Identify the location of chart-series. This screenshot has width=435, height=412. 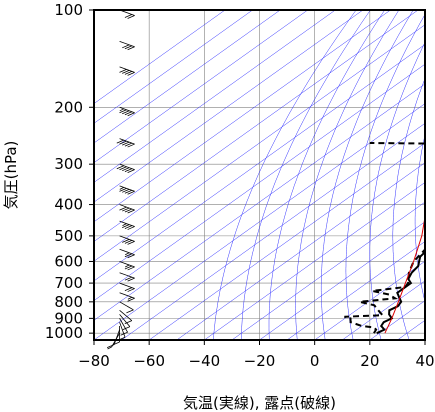
(384, 238).